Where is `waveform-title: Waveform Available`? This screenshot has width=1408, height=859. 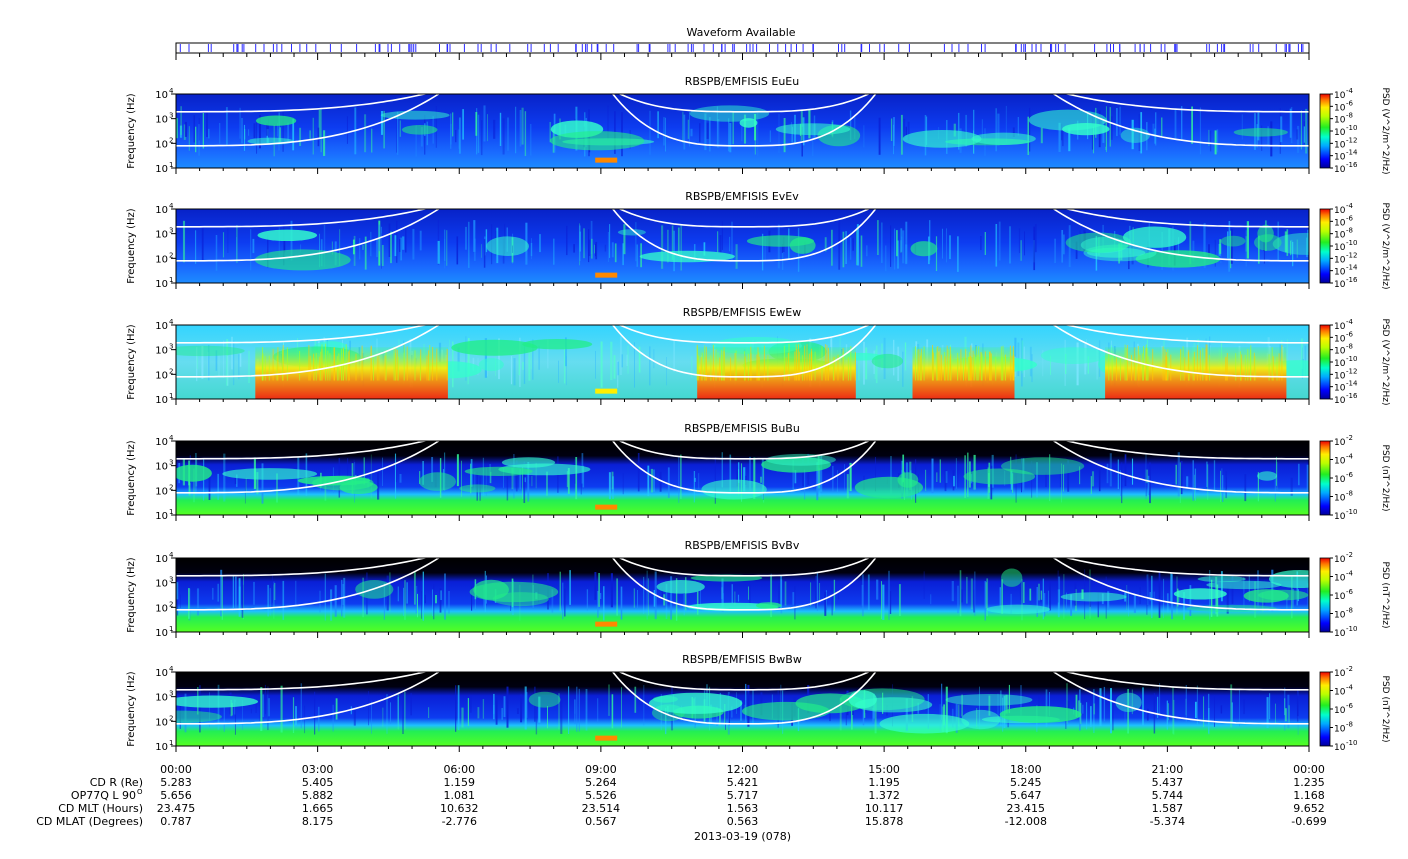 waveform-title: Waveform Available is located at coordinates (740, 32).